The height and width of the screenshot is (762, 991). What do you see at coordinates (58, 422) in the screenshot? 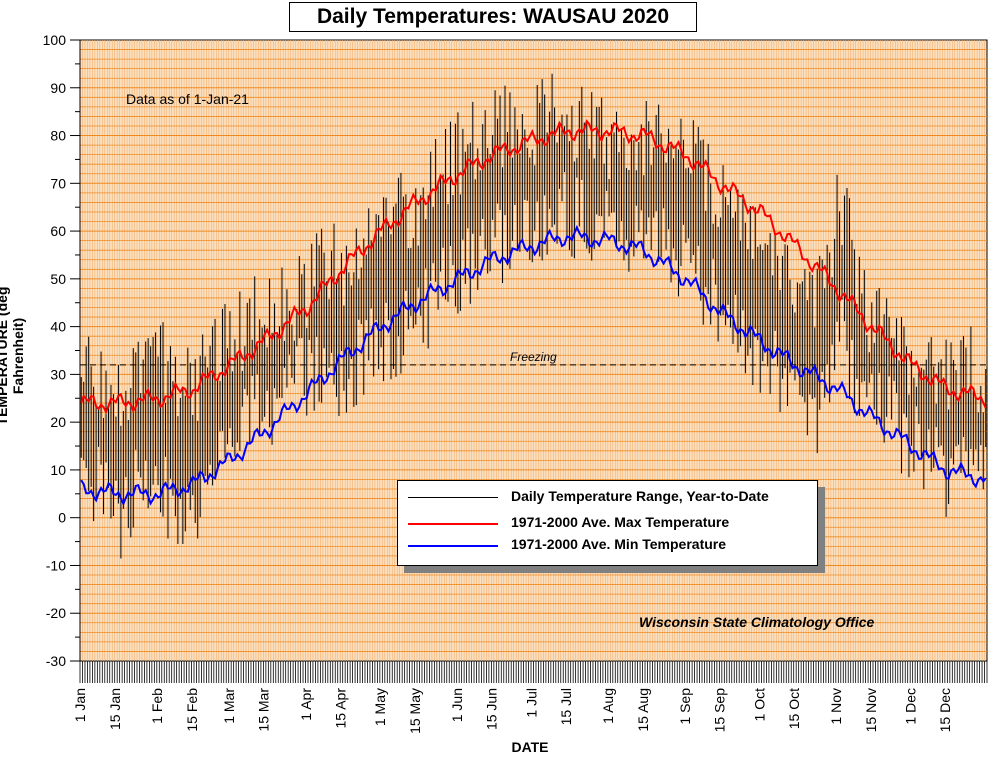
I see `y-tick-label: 20` at bounding box center [58, 422].